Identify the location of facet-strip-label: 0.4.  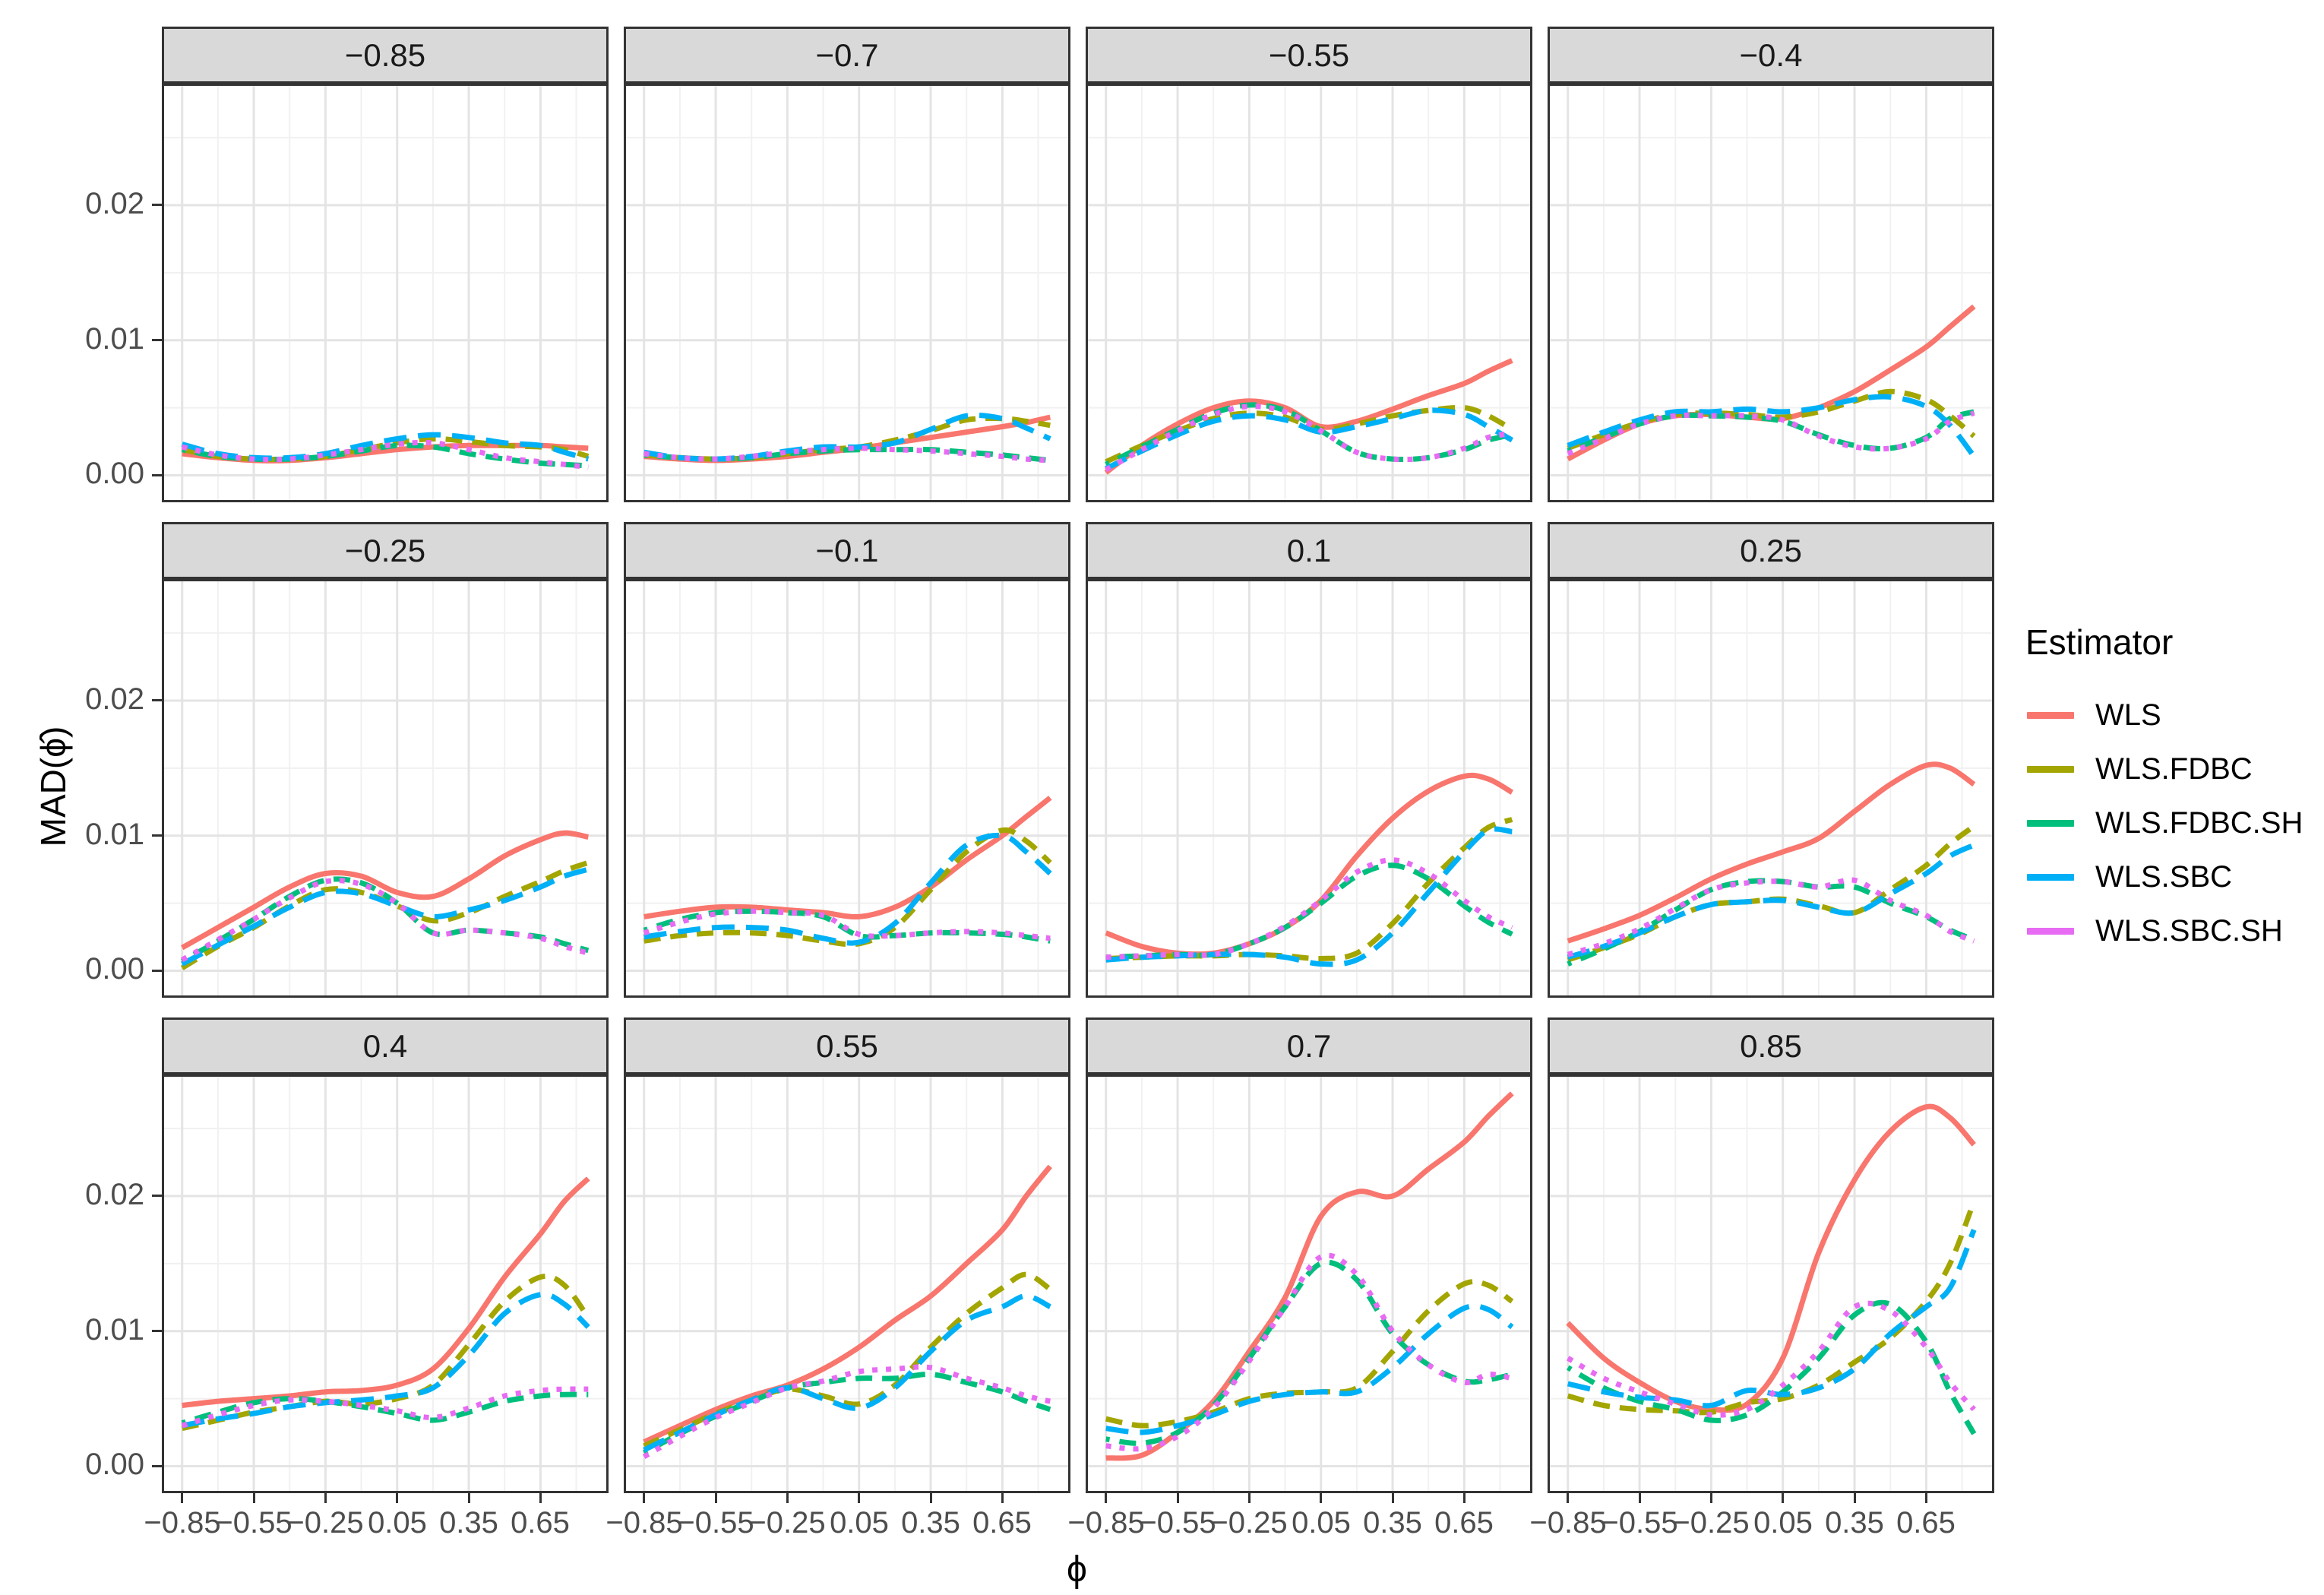
(385, 1045).